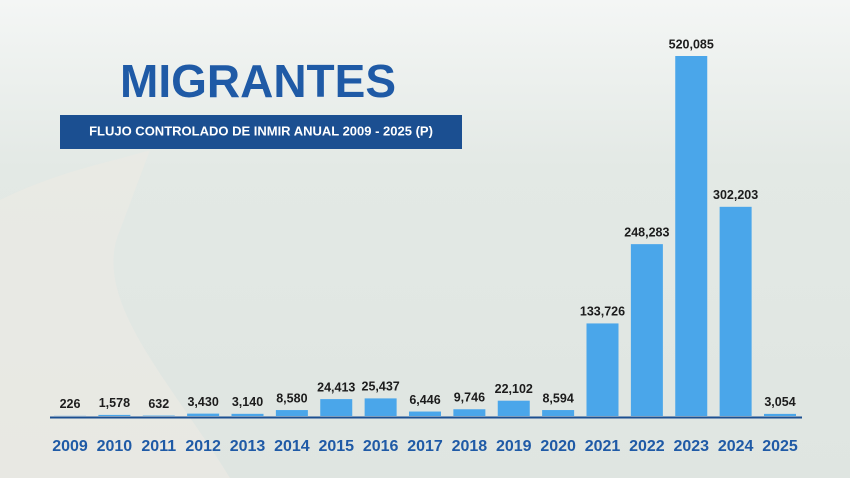  Describe the element at coordinates (158, 446) in the screenshot. I see `x-tick-label: 2011` at that location.